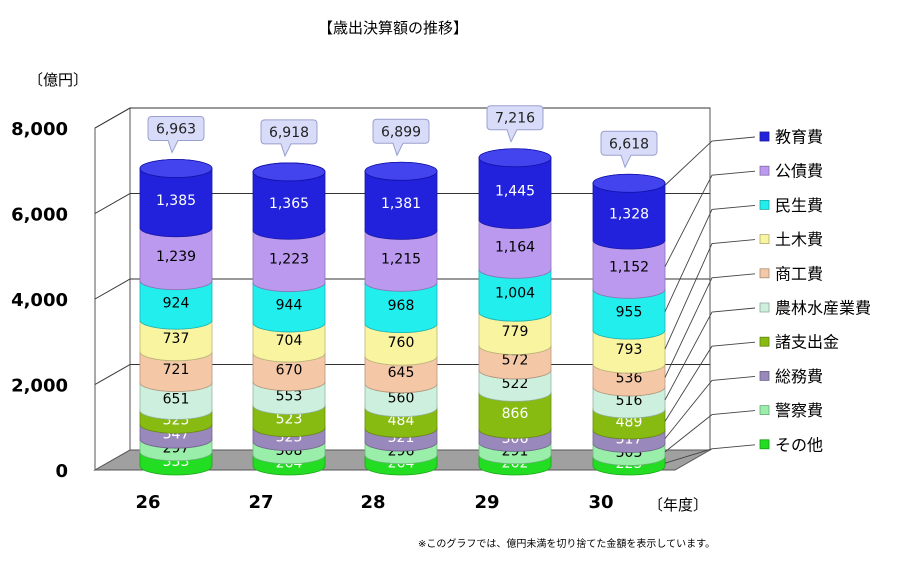  I want to click on data-label: 955, so click(629, 313).